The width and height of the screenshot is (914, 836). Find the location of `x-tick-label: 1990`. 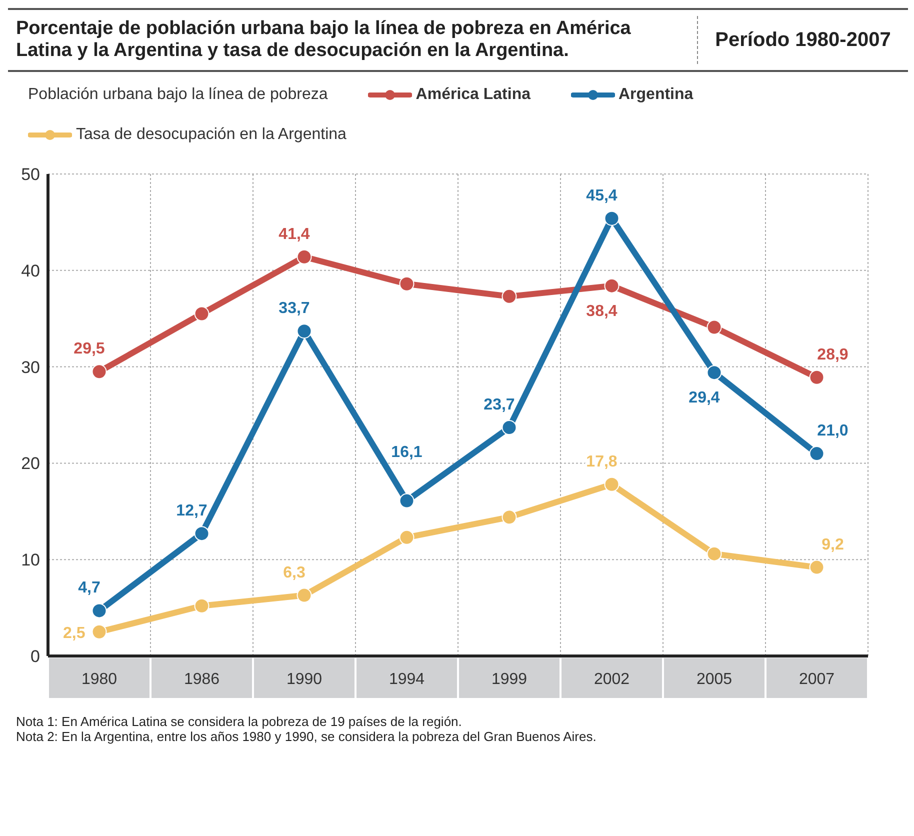

x-tick-label: 1990 is located at coordinates (304, 679).